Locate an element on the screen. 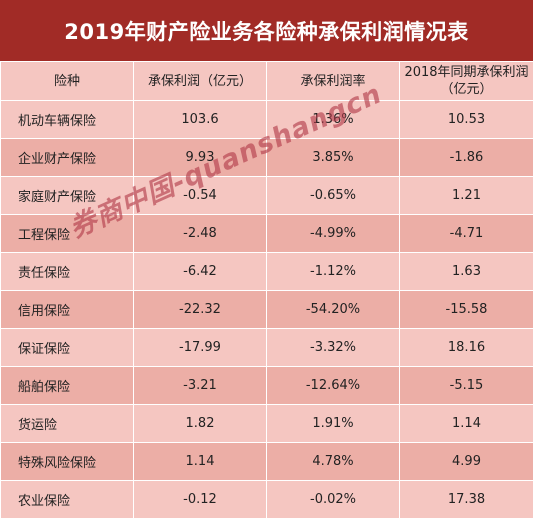  rate-cell: -0.02% is located at coordinates (333, 500).